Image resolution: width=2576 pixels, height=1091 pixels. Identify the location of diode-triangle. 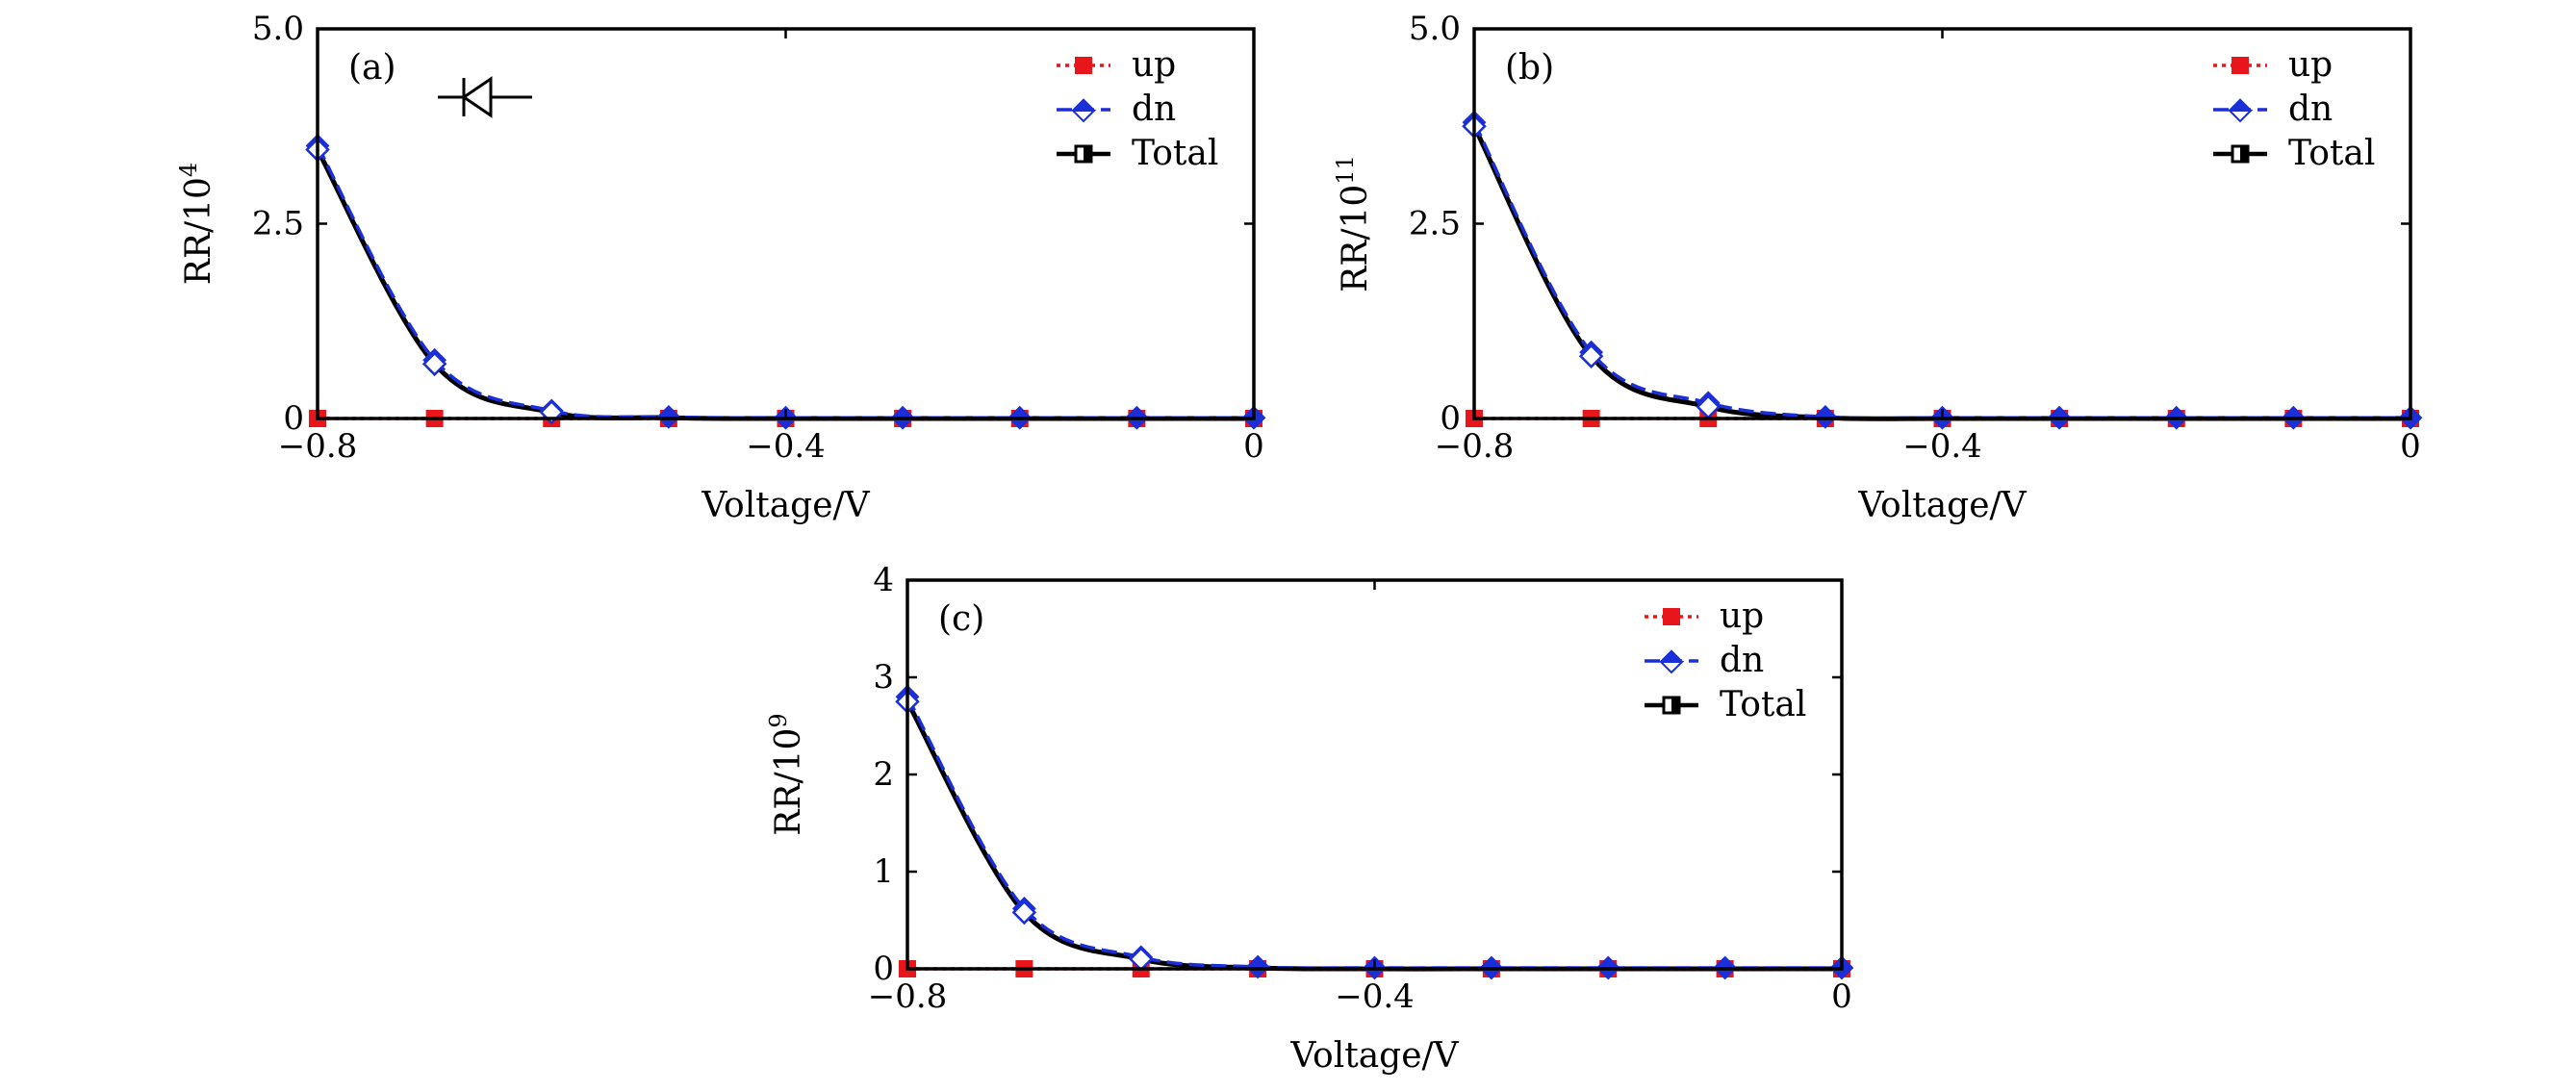
(477, 97).